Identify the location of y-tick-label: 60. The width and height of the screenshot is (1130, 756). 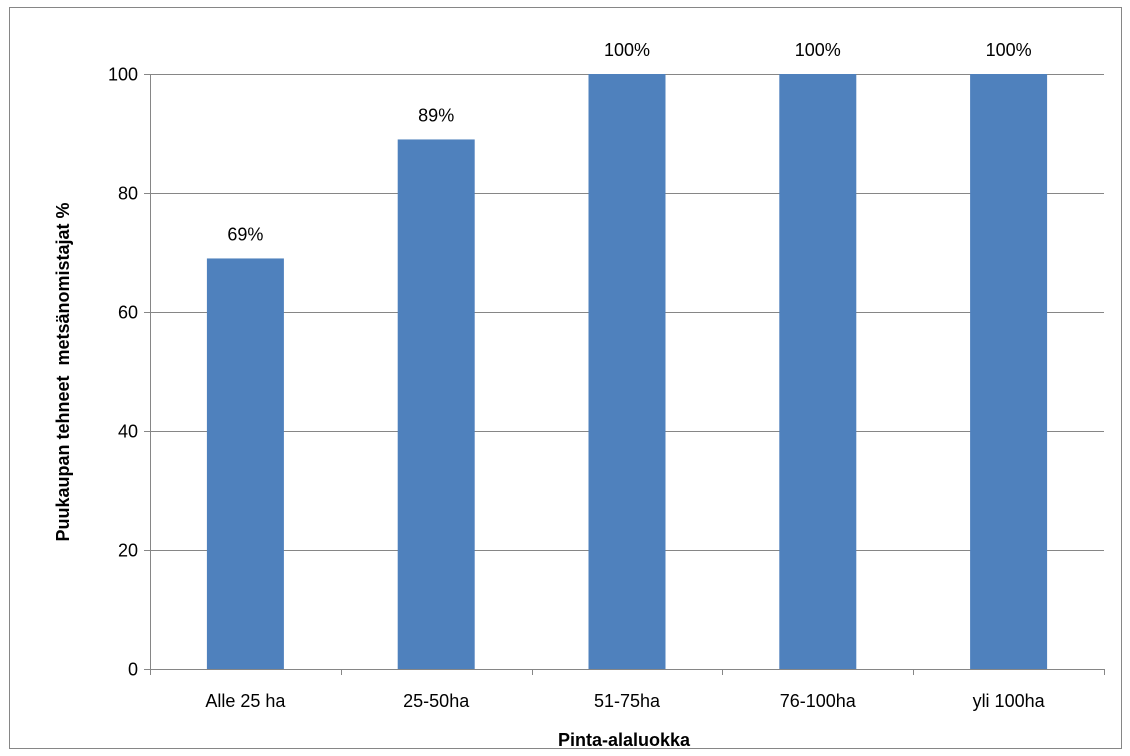
(128, 313).